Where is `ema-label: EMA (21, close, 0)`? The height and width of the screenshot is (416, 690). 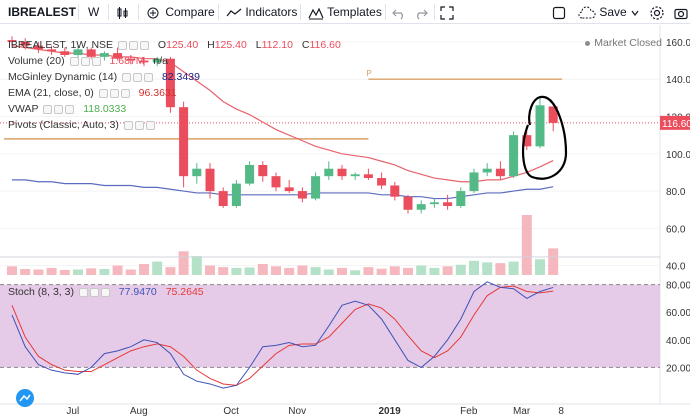 ema-label: EMA (21, close, 0) is located at coordinates (51, 93).